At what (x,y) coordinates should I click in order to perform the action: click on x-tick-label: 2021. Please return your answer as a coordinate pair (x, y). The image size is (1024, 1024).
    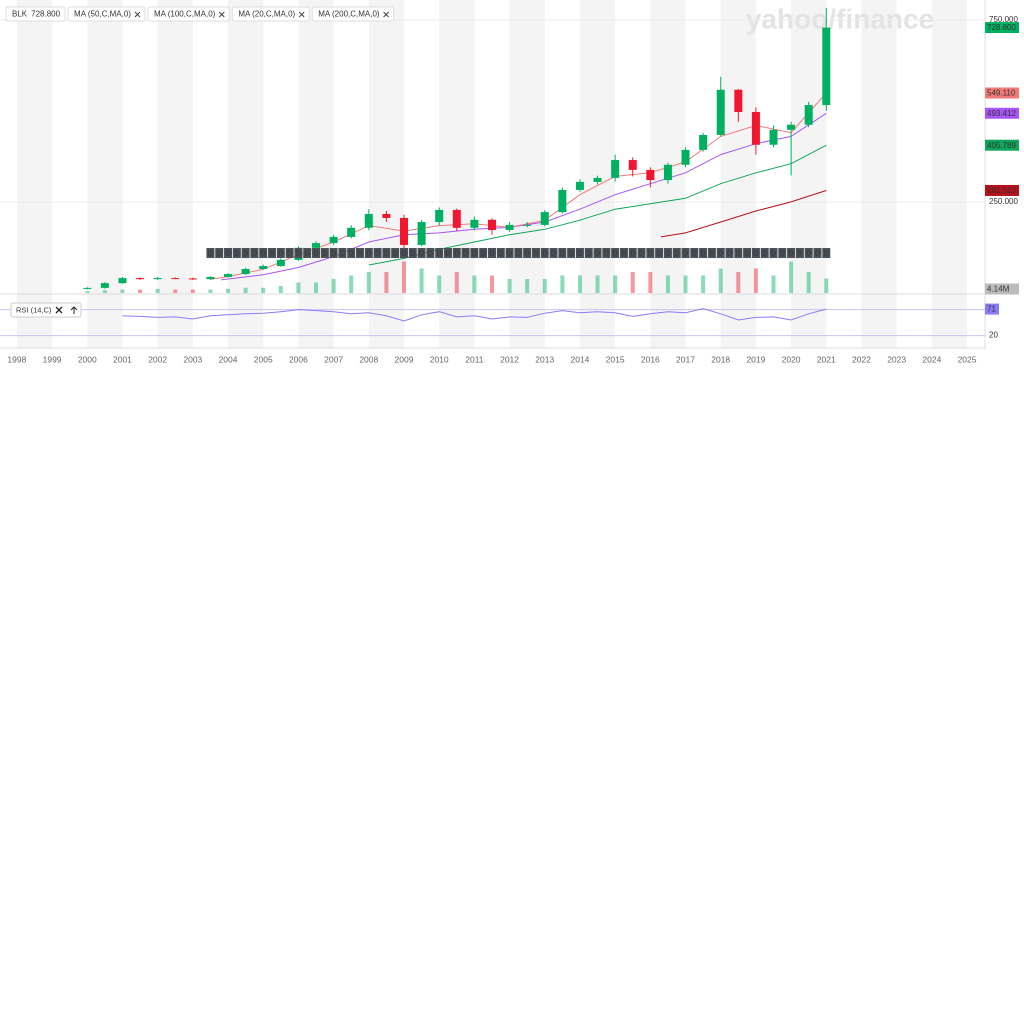
    Looking at the image, I should click on (826, 359).